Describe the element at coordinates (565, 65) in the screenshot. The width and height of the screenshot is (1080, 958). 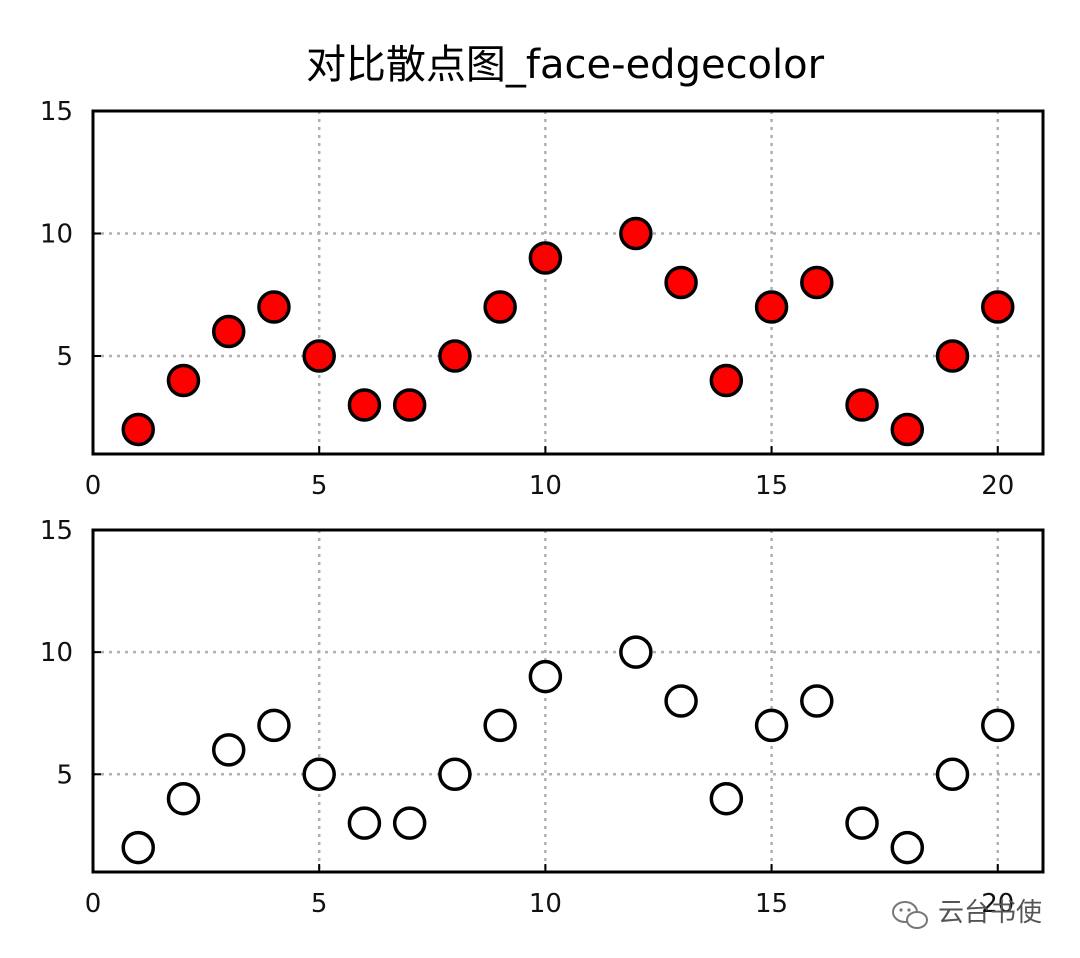
I see `chart-title: 对比散点图_face-edgecolor` at that location.